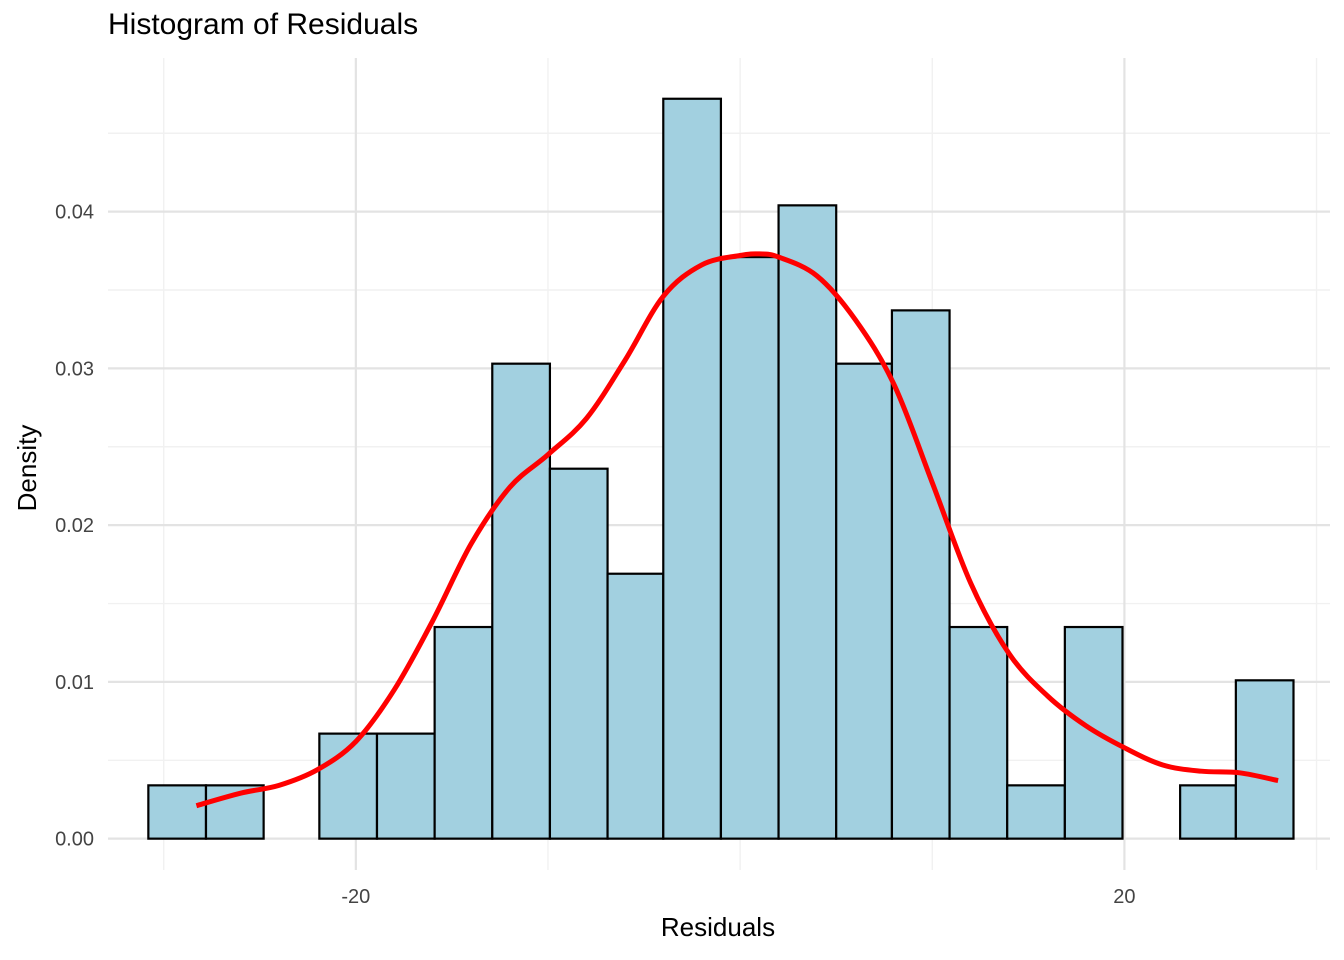 The height and width of the screenshot is (960, 1344). What do you see at coordinates (718, 927) in the screenshot?
I see `x-axis-title: Residuals` at bounding box center [718, 927].